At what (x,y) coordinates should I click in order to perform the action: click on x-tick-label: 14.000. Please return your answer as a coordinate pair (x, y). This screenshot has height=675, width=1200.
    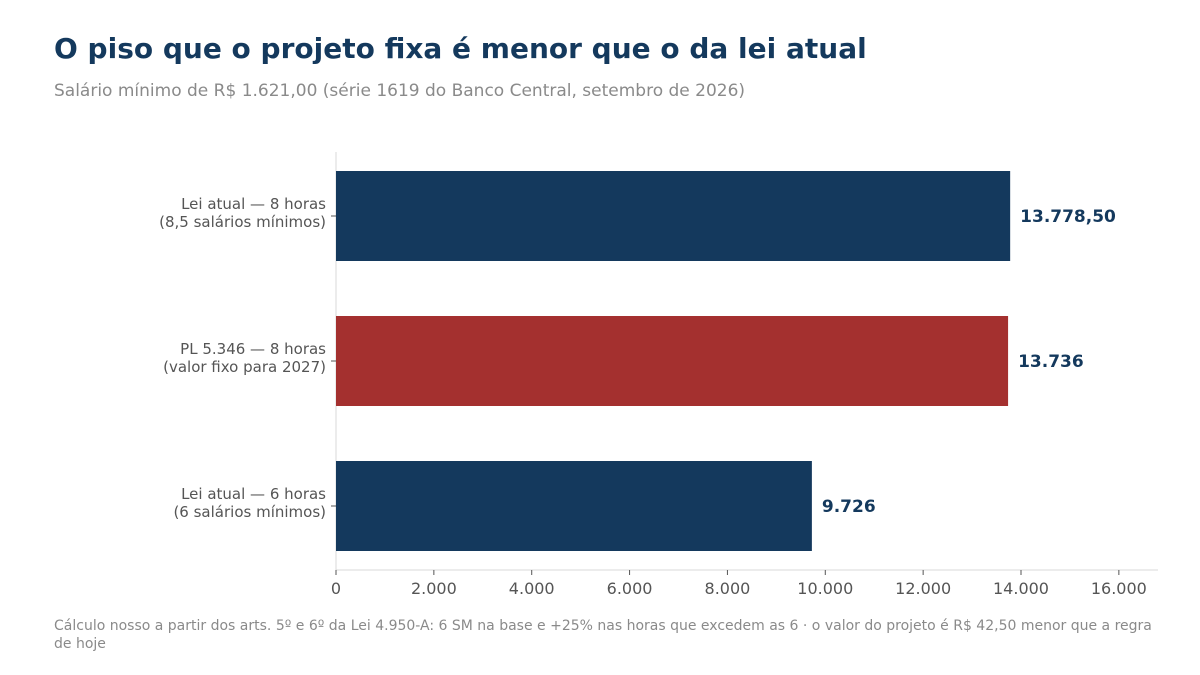
    Looking at the image, I should click on (1021, 588).